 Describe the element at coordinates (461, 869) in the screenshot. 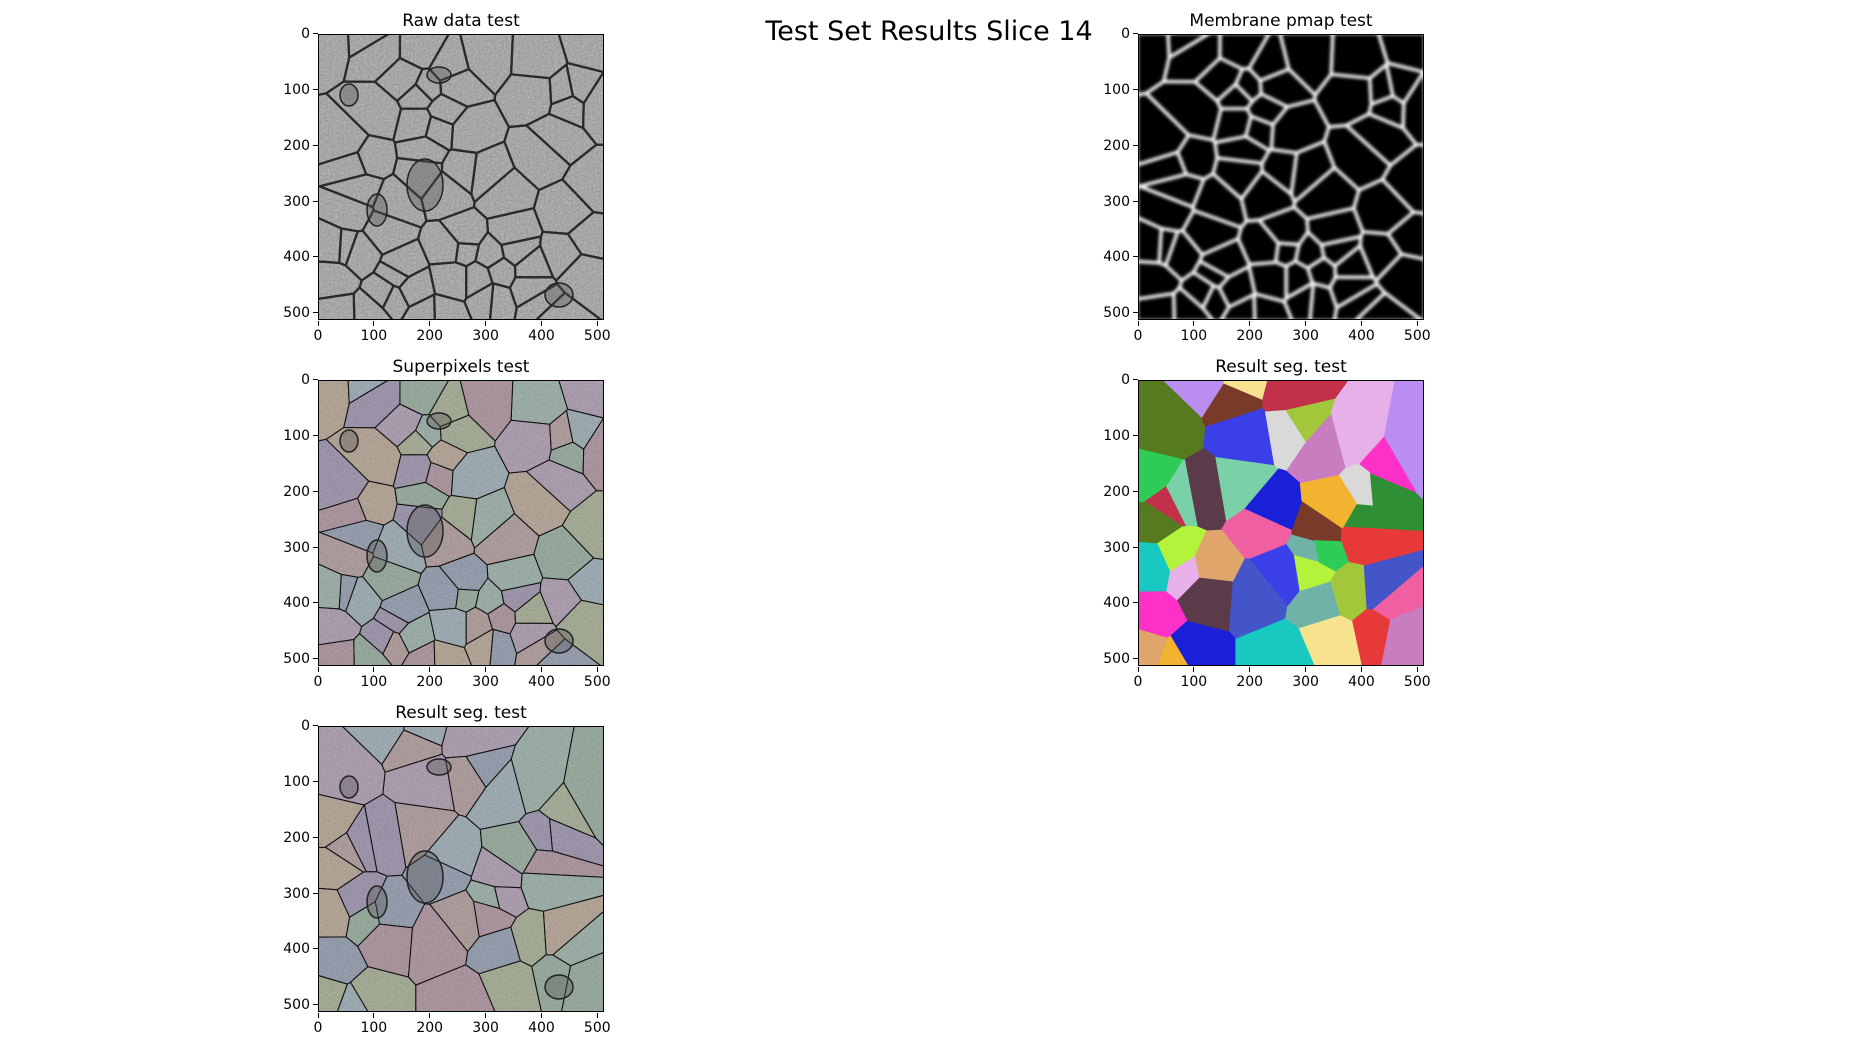

I see `image-result-seg-overlay` at that location.